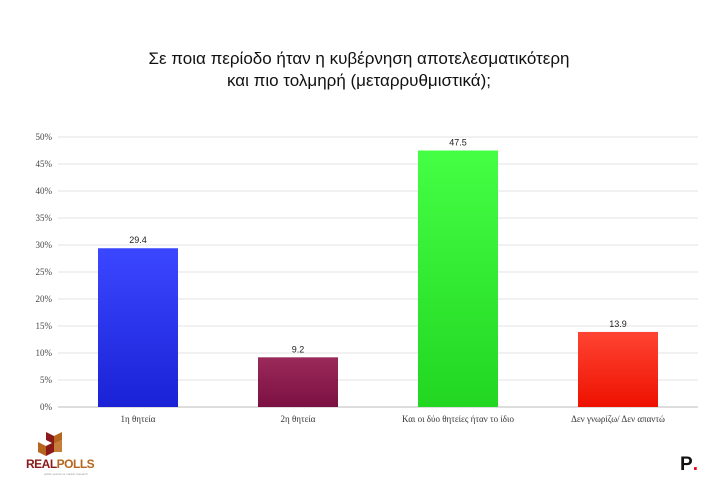 Image resolution: width=718 pixels, height=491 pixels. I want to click on y-tick-label: 40%, so click(44, 191).